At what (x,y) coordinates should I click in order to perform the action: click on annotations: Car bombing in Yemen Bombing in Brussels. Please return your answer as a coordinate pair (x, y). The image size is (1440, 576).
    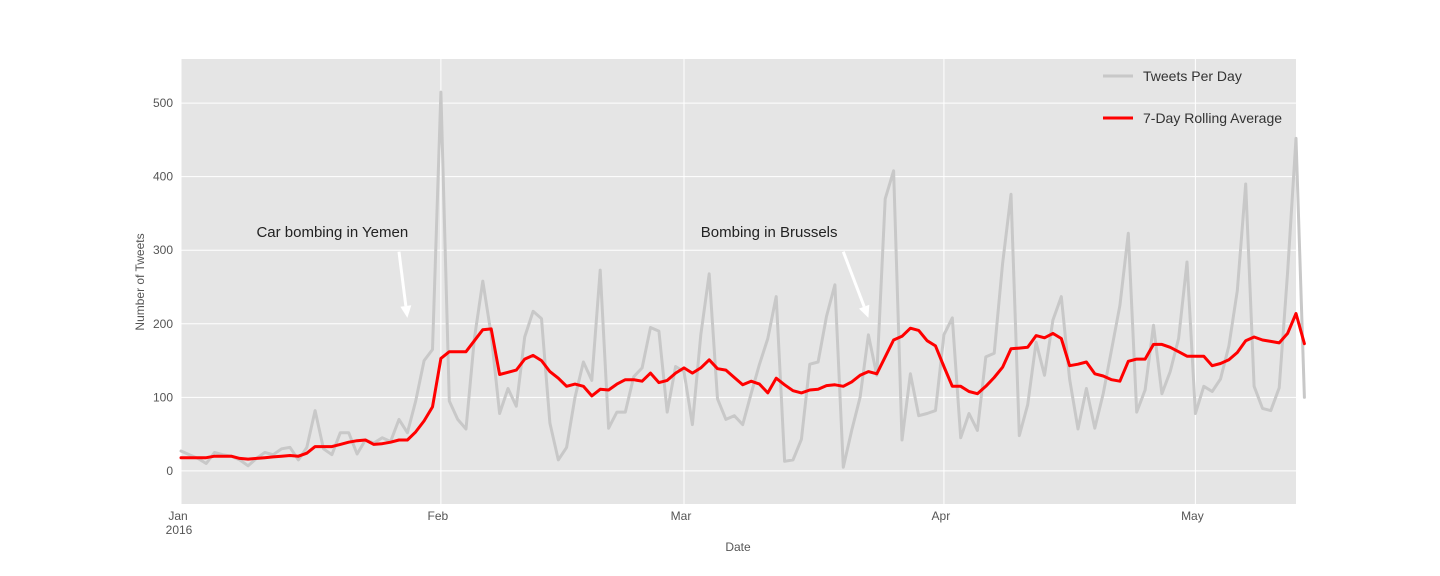
    Looking at the image, I should click on (563, 271).